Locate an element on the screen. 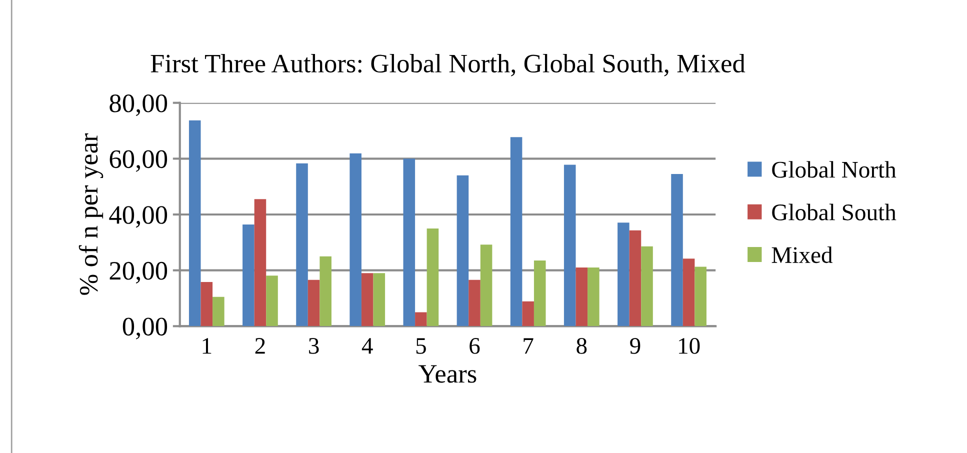 The height and width of the screenshot is (453, 967). x-tick-label: 4 is located at coordinates (367, 346).